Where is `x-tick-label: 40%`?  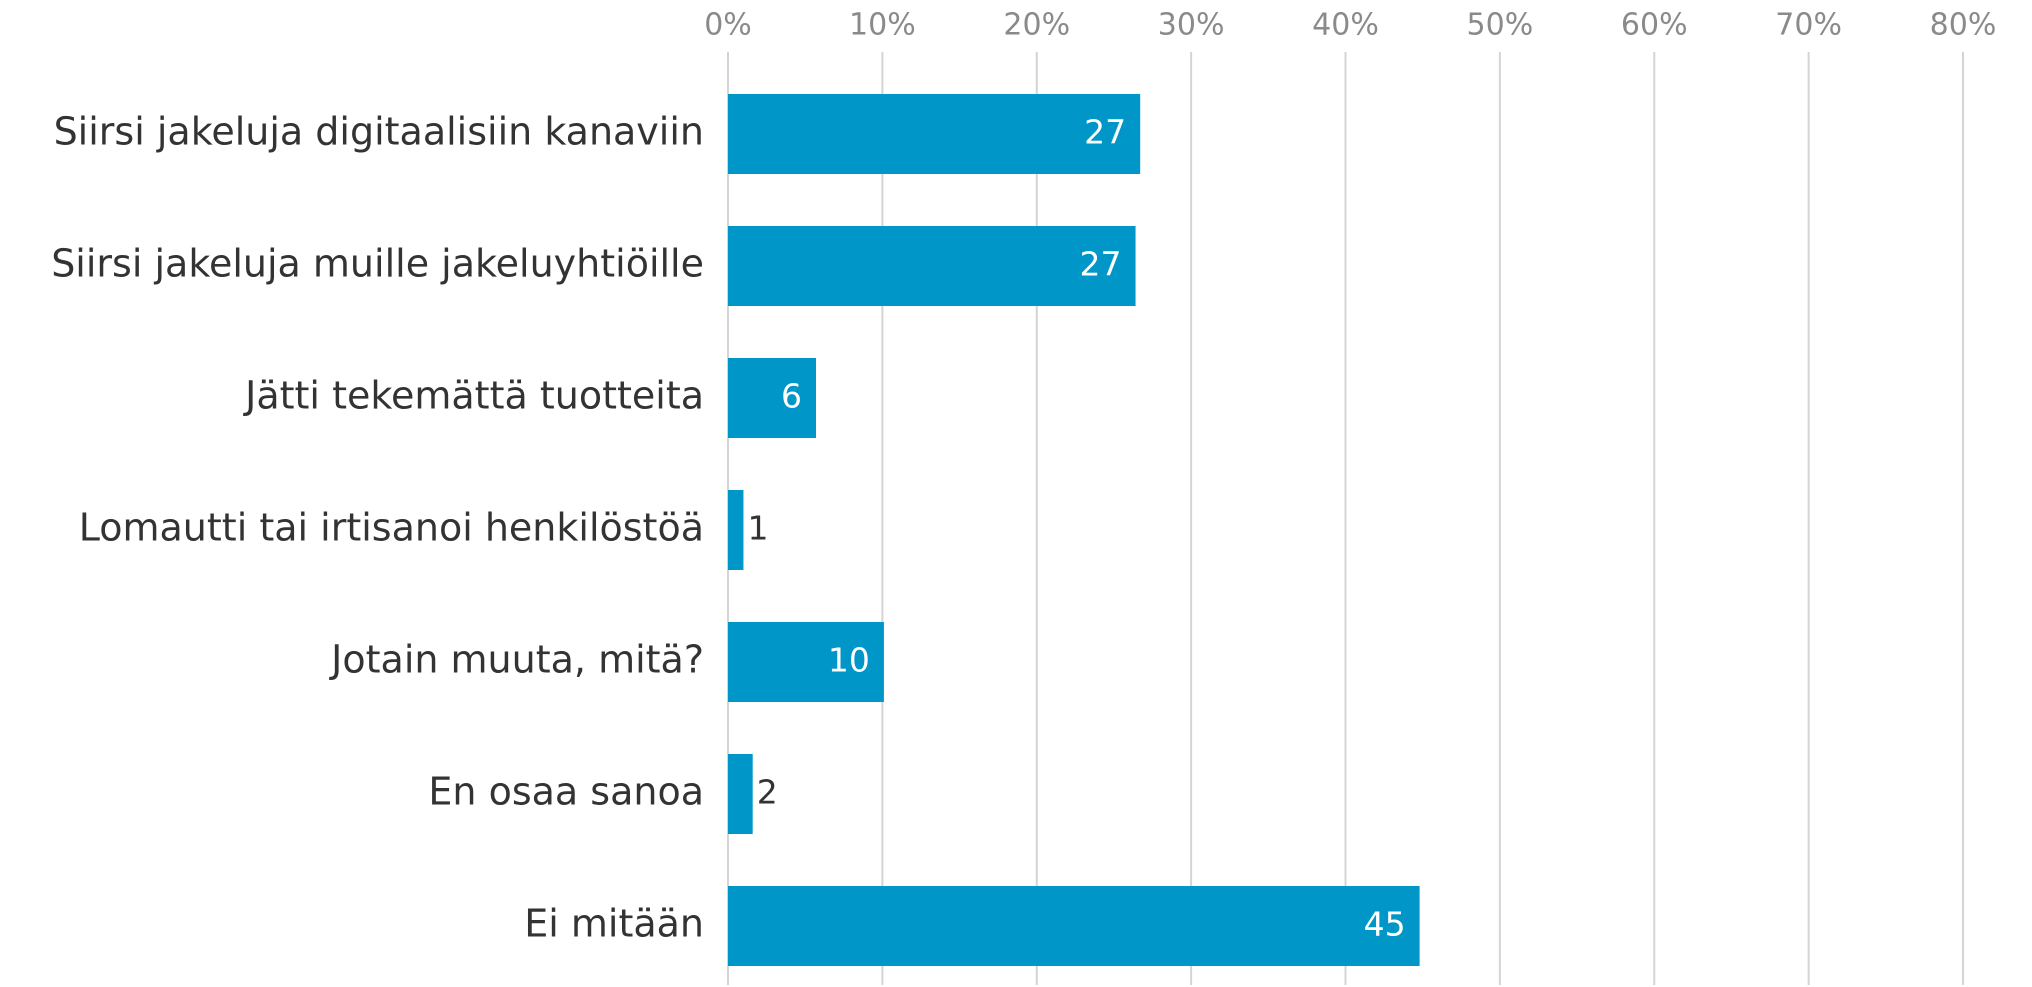 x-tick-label: 40% is located at coordinates (1345, 25).